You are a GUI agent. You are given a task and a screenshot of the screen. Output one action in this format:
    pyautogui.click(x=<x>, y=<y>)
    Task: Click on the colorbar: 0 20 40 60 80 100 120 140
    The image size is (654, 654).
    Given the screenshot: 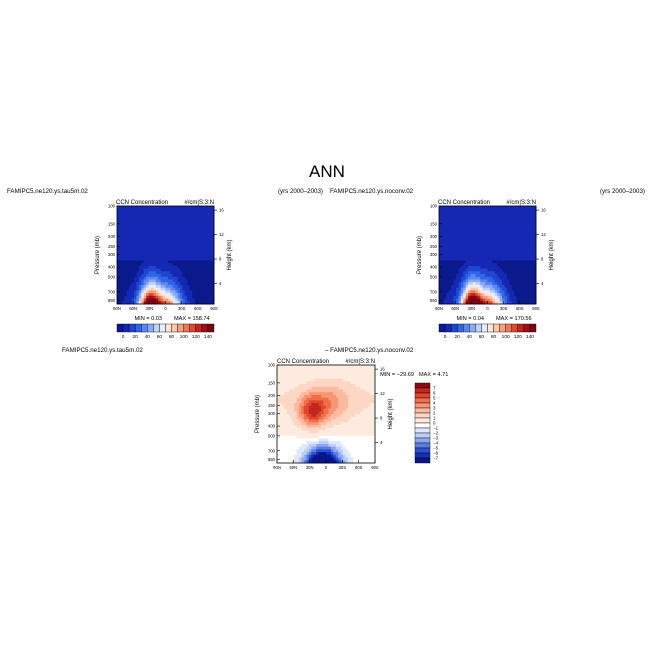 What is the action you would take?
    pyautogui.click(x=165, y=331)
    